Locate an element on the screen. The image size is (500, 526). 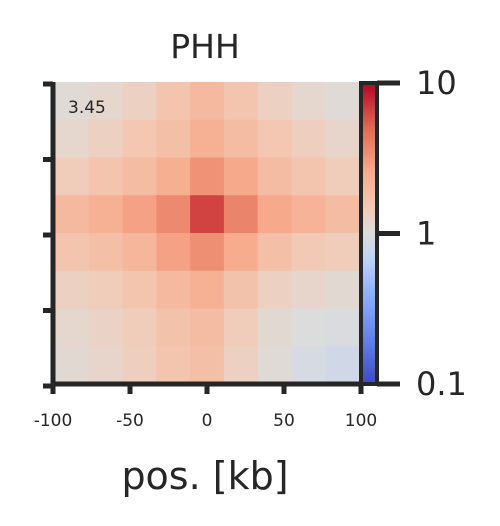
x-axis-label: pos. [kb] is located at coordinates (204, 476).